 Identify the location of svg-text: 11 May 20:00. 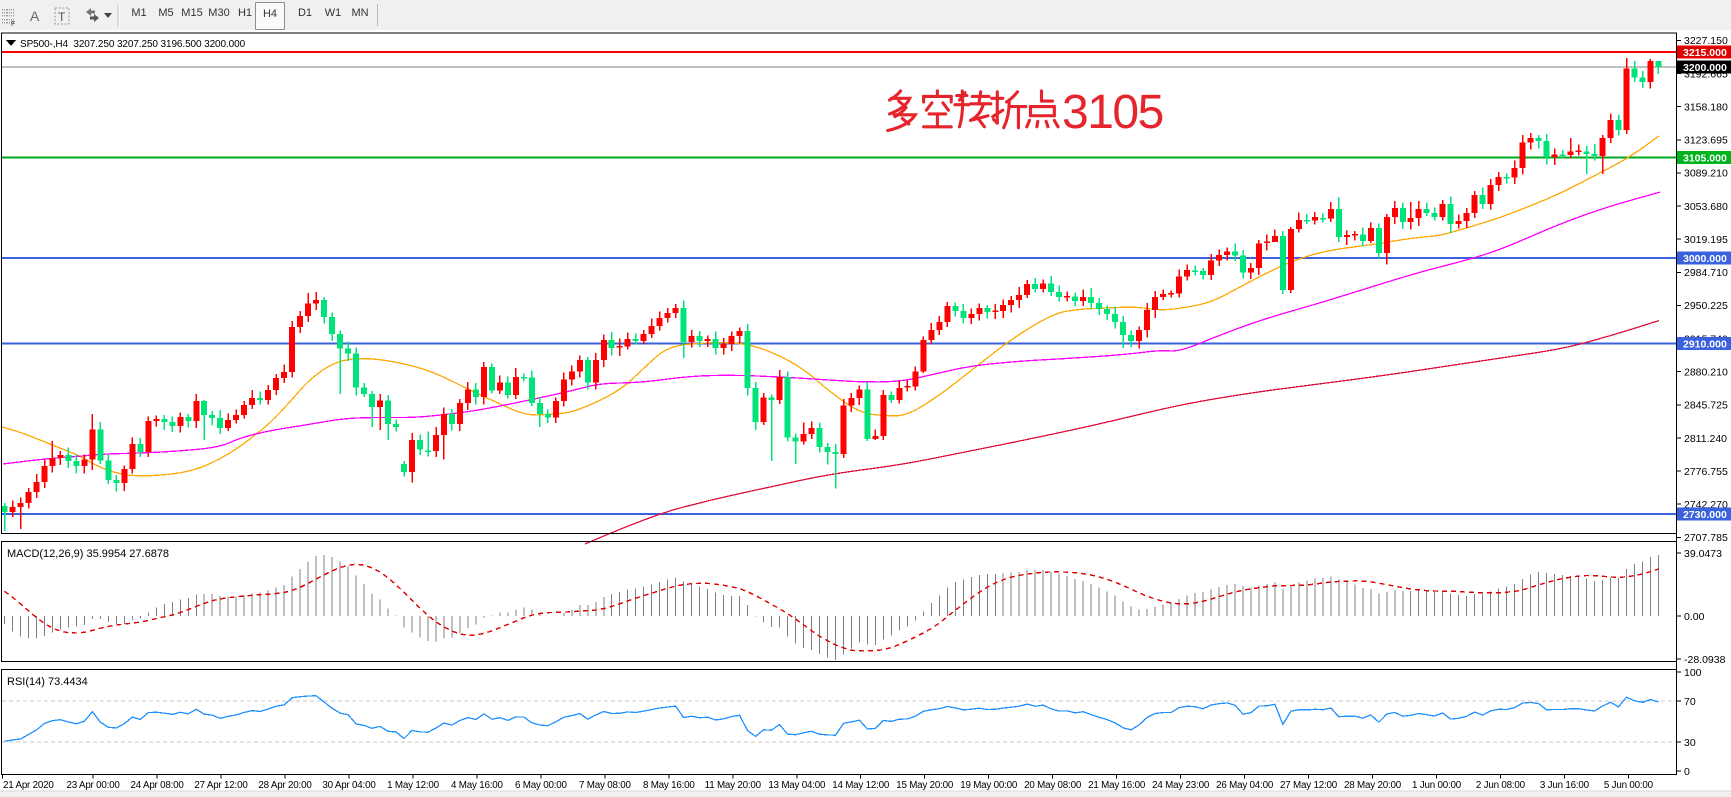
(733, 785).